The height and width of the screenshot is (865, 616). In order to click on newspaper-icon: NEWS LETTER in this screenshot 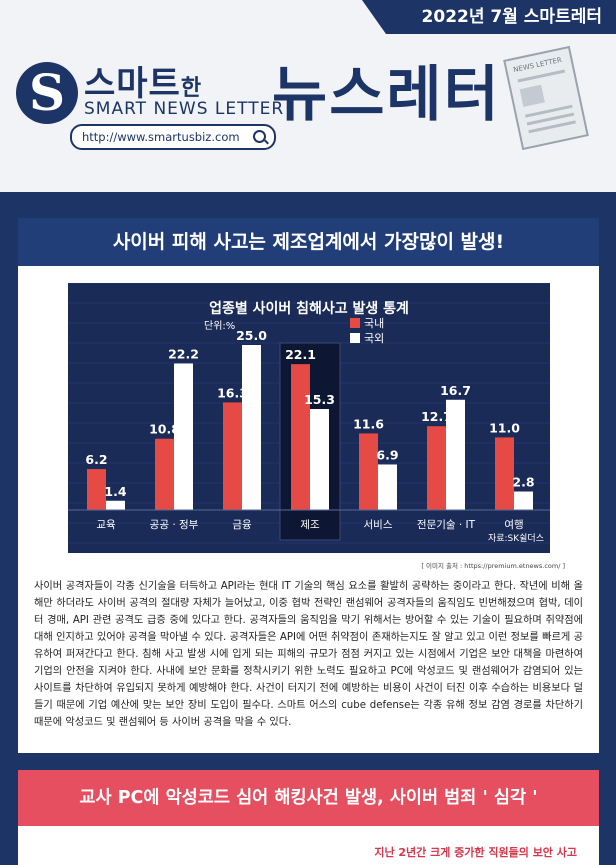, I will do `click(546, 98)`.